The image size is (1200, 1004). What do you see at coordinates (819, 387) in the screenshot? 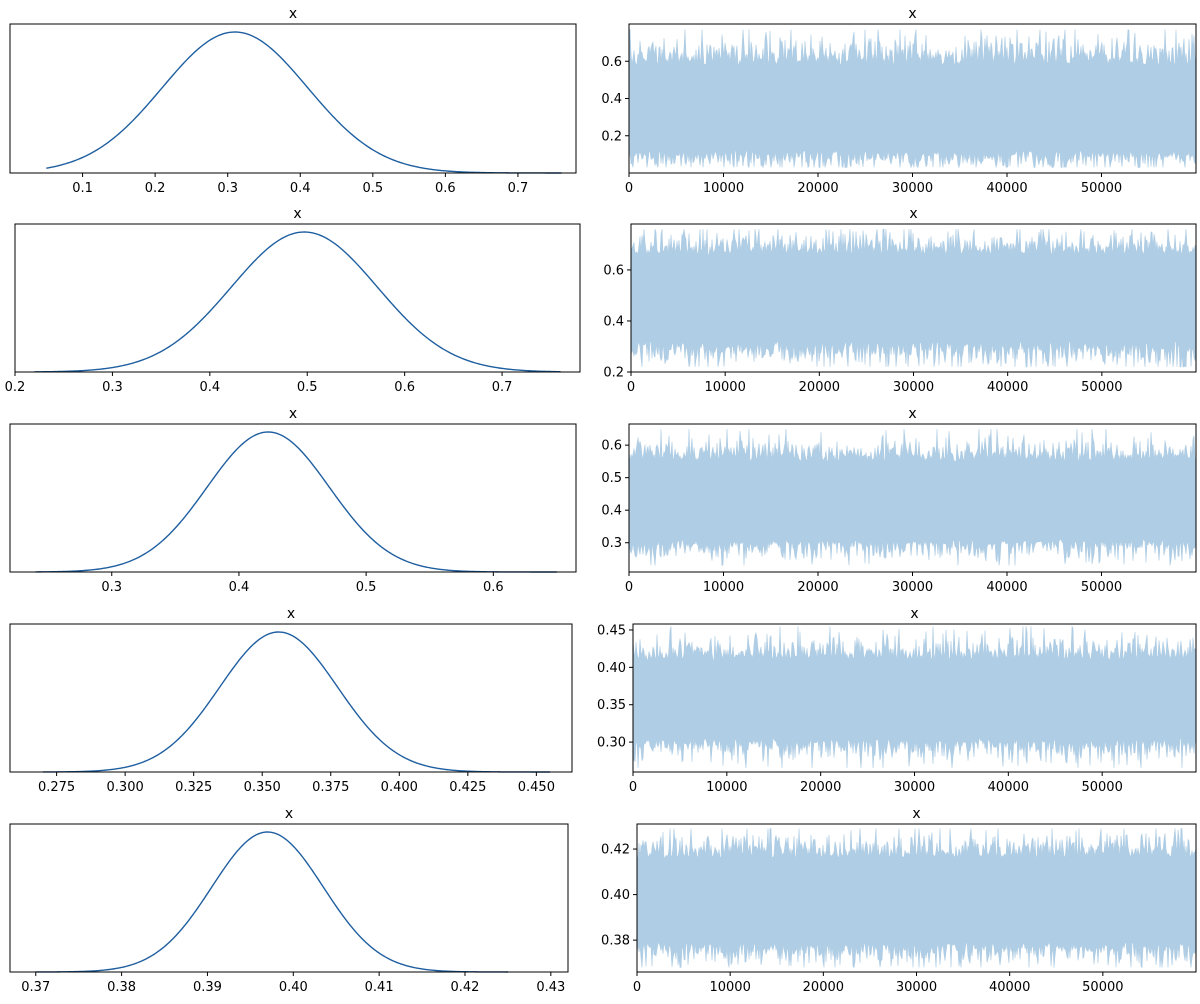
I see `trace-xtick-label-1-2: 20000` at bounding box center [819, 387].